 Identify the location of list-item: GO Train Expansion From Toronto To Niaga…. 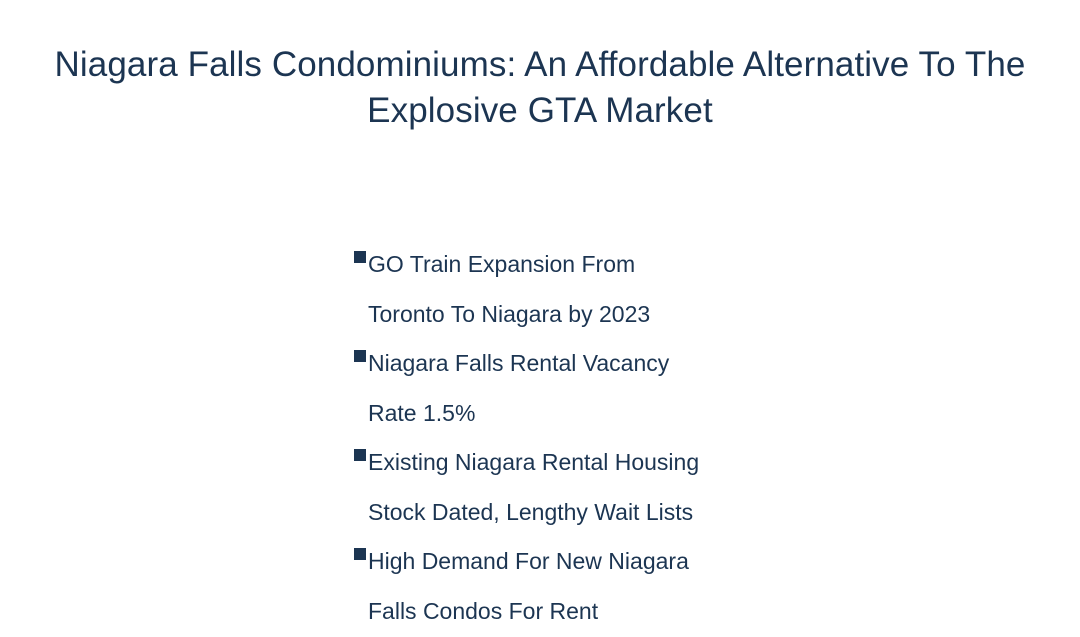
(554, 289).